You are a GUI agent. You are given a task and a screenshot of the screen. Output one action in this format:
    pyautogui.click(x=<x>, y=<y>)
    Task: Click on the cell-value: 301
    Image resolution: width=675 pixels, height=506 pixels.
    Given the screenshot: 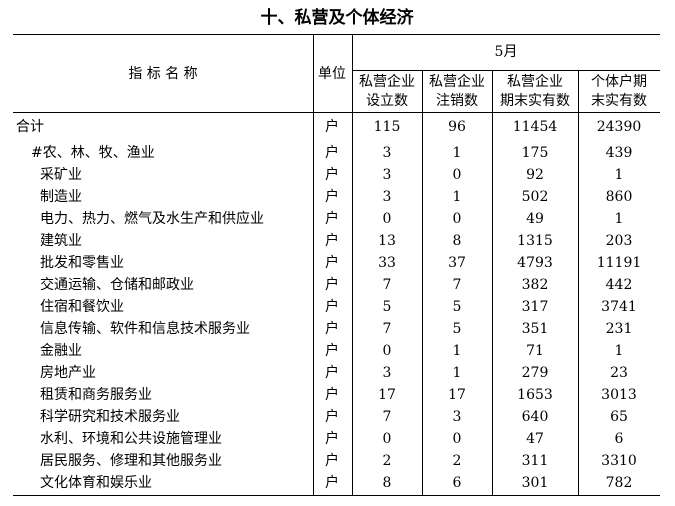 What is the action you would take?
    pyautogui.click(x=535, y=483)
    